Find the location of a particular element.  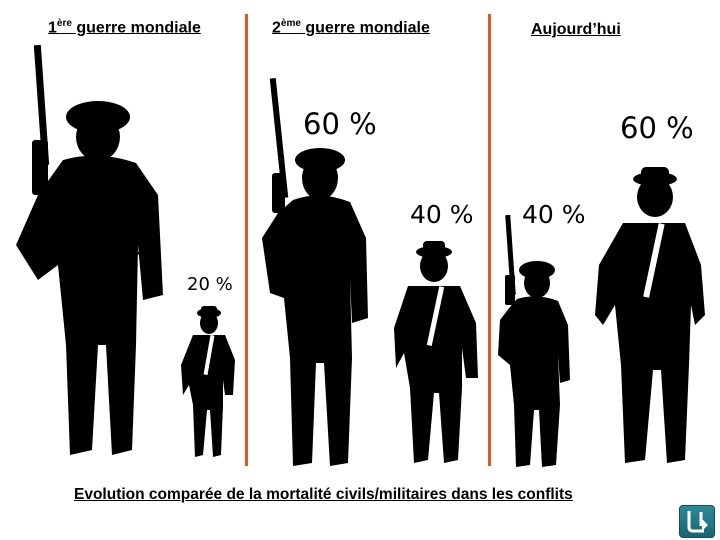

header-ww2: 2ème guerre mondiale is located at coordinates (351, 27).